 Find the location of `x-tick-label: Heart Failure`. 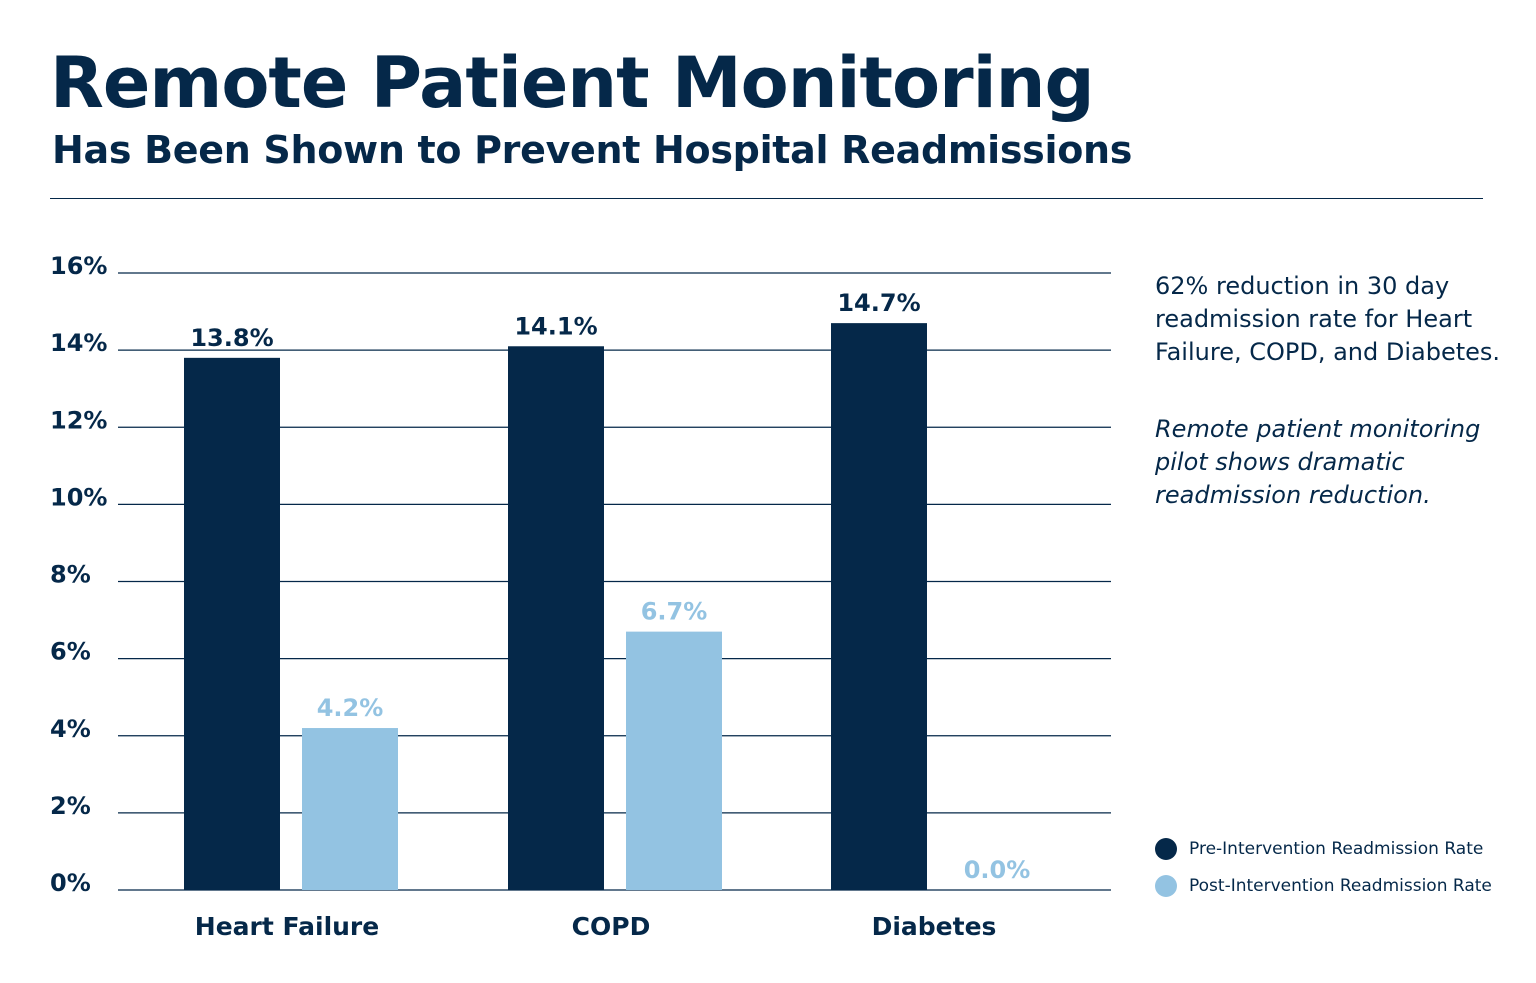

x-tick-label: Heart Failure is located at coordinates (287, 926).